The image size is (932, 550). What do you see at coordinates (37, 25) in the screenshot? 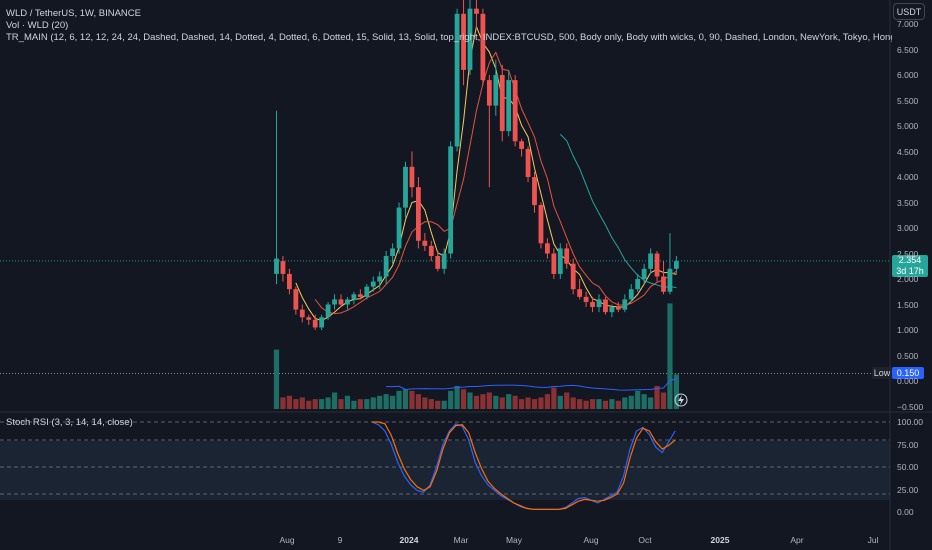
I see `volume-legend: Vol · WLD (20)` at bounding box center [37, 25].